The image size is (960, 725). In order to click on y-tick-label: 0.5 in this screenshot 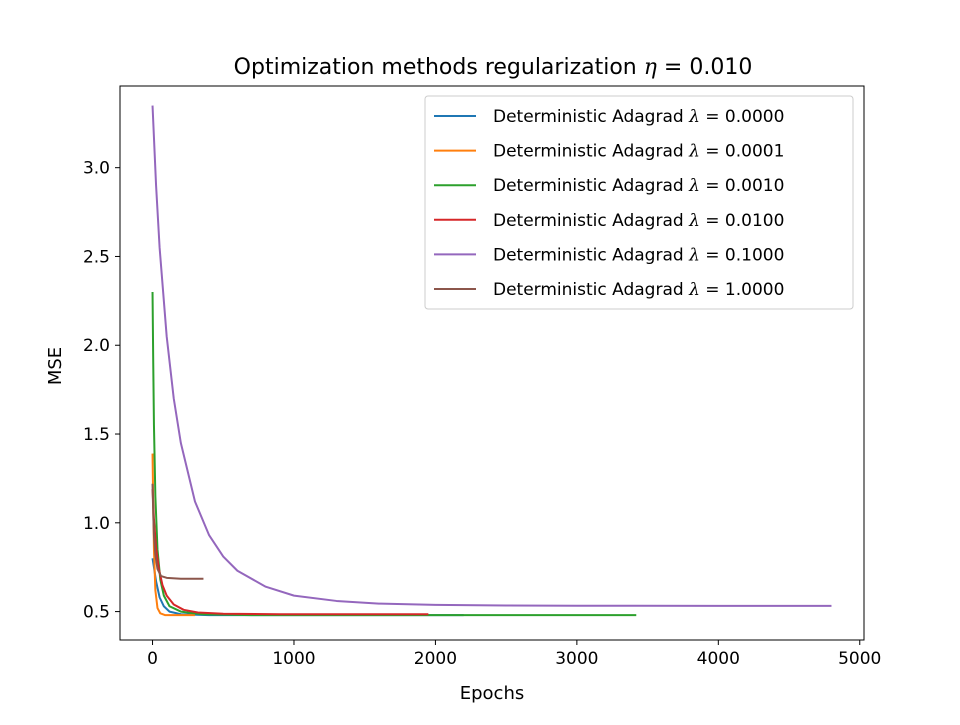, I will do `click(96, 613)`.